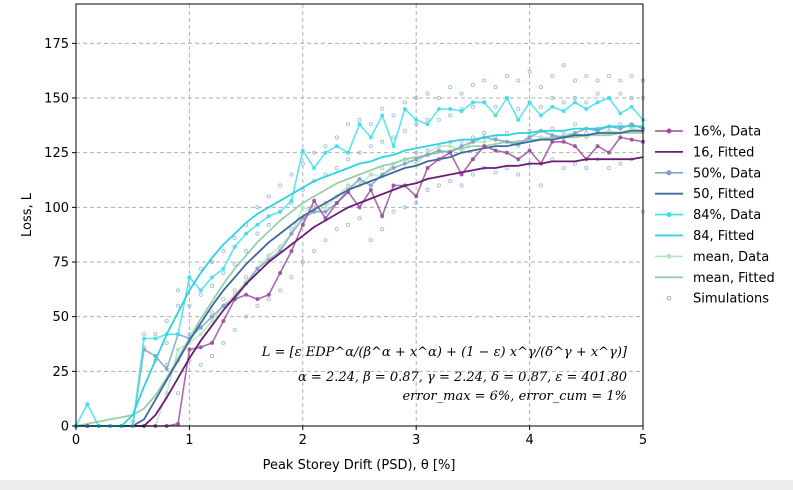  What do you see at coordinates (723, 152) in the screenshot?
I see `legend-label: 16, Fitted` at bounding box center [723, 152].